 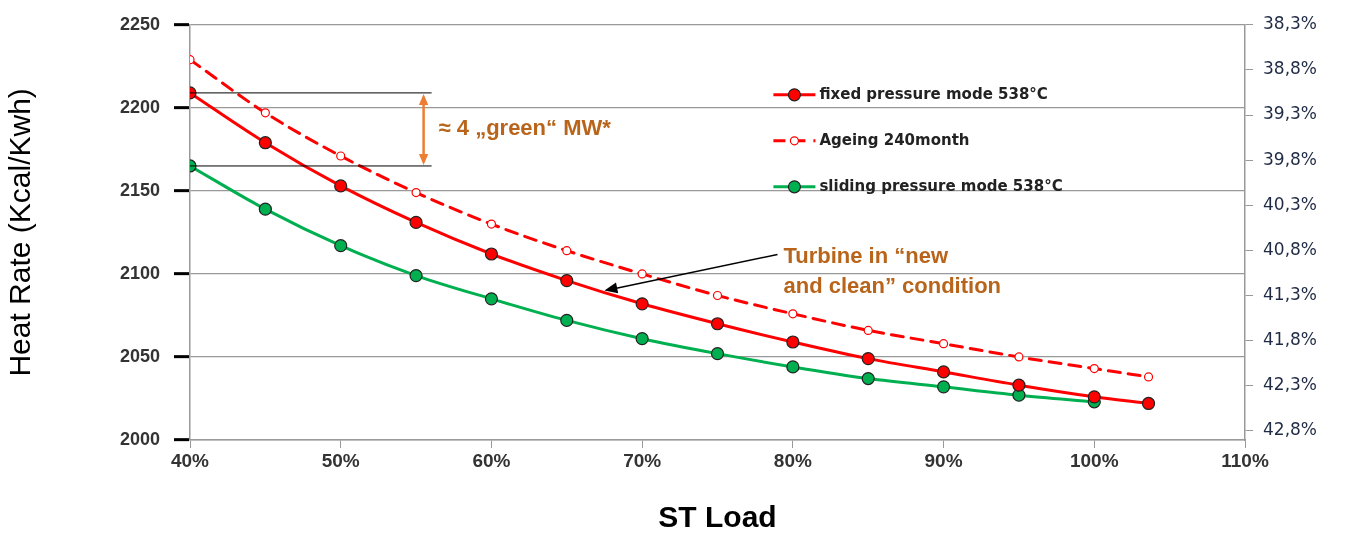 I want to click on ref-line-label: ≈ 4 „green“ MW*, so click(x=525, y=128).